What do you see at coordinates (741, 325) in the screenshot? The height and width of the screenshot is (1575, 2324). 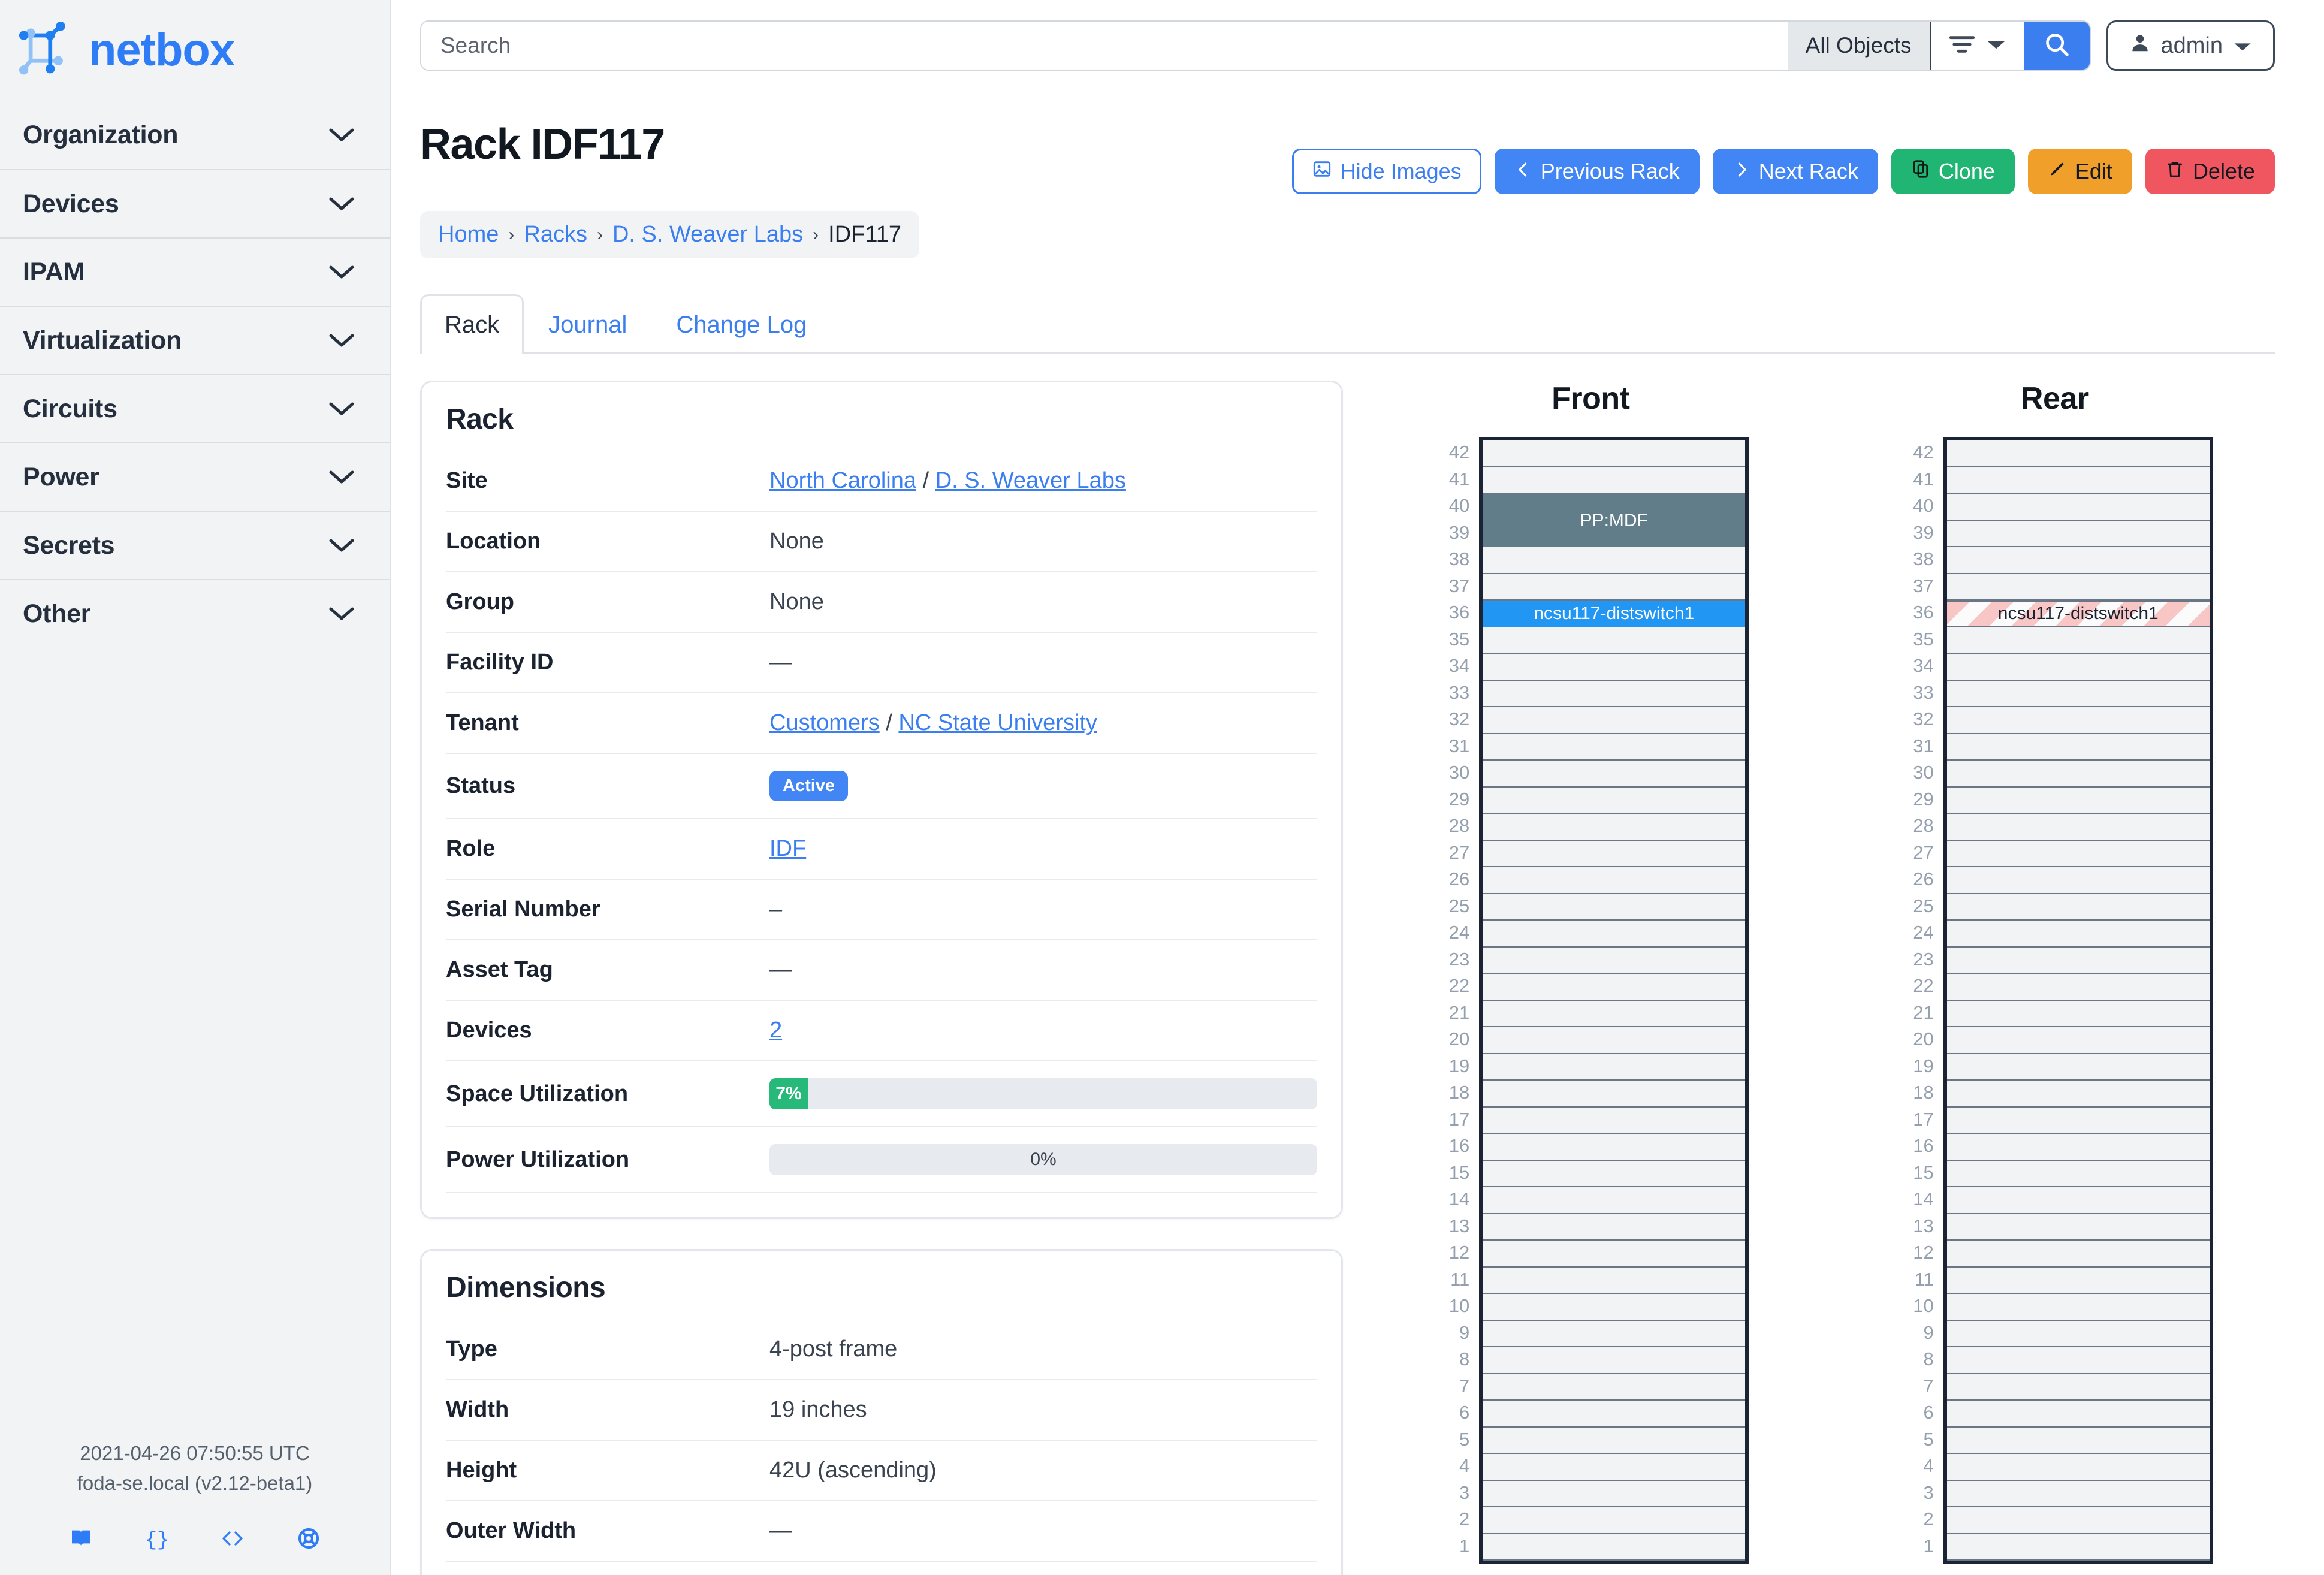 I see `tab-change-log: Change Log` at bounding box center [741, 325].